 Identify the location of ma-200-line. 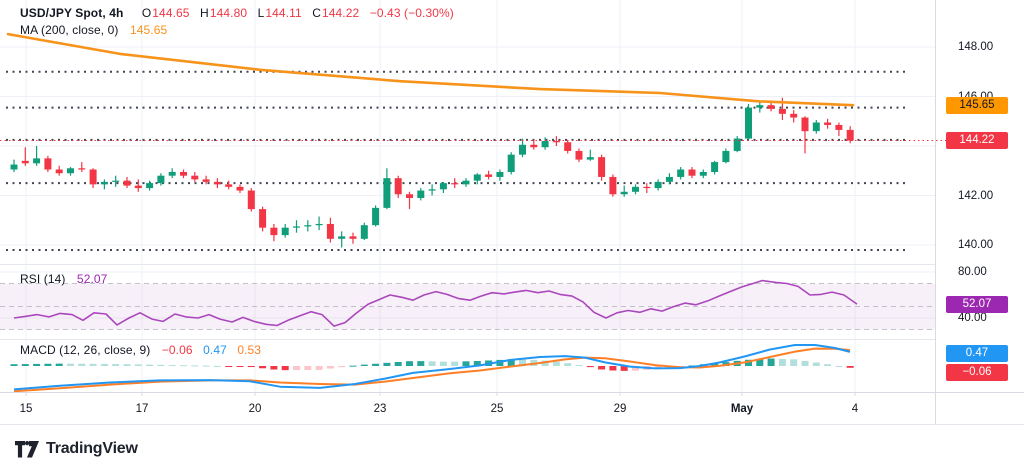
(430, 69).